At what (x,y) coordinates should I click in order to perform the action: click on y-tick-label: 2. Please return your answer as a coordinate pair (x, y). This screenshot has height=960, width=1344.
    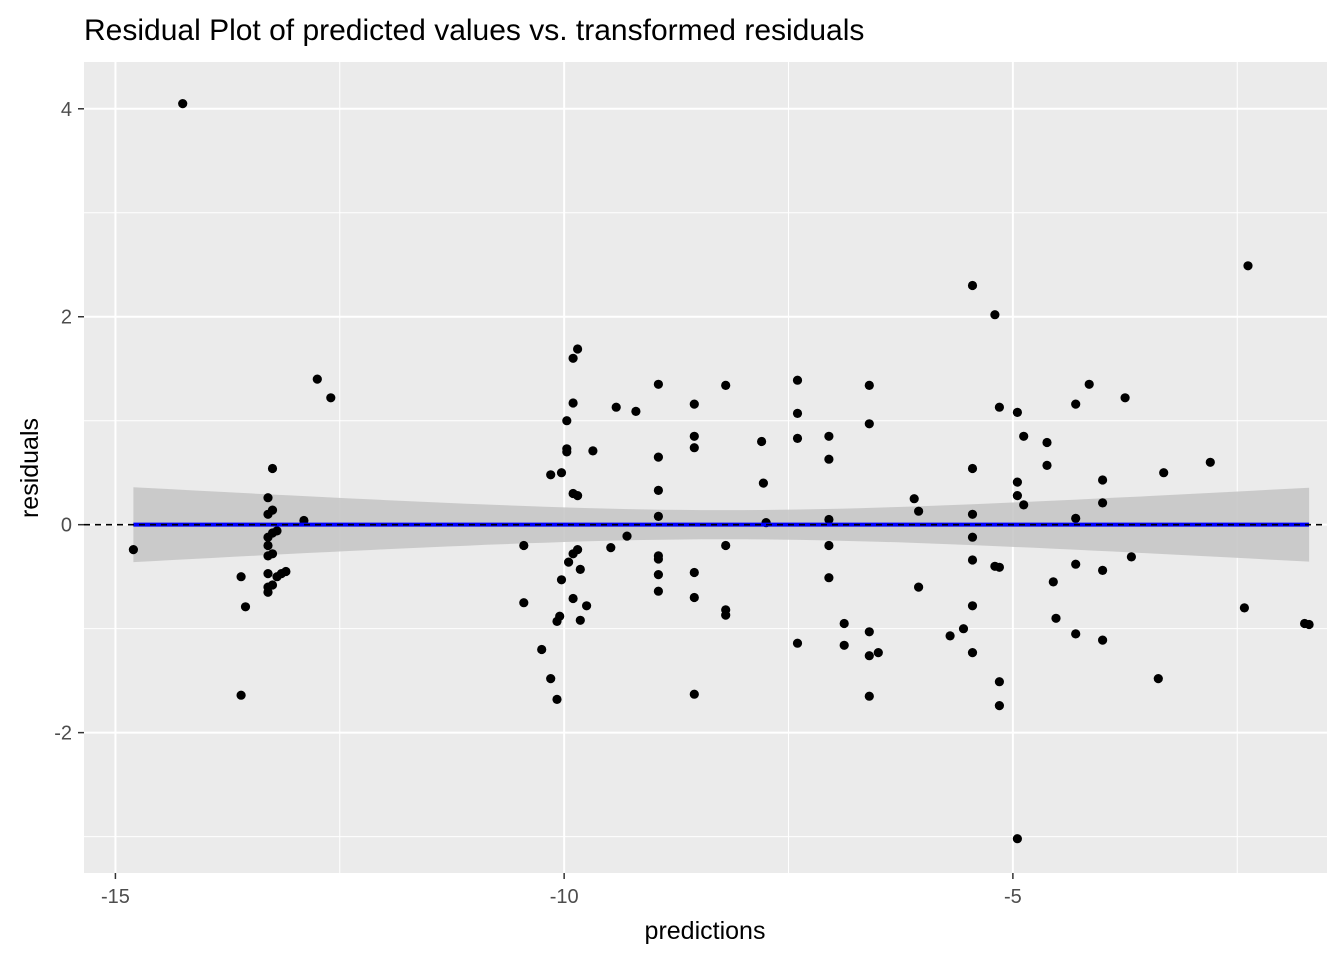
    Looking at the image, I should click on (66, 318).